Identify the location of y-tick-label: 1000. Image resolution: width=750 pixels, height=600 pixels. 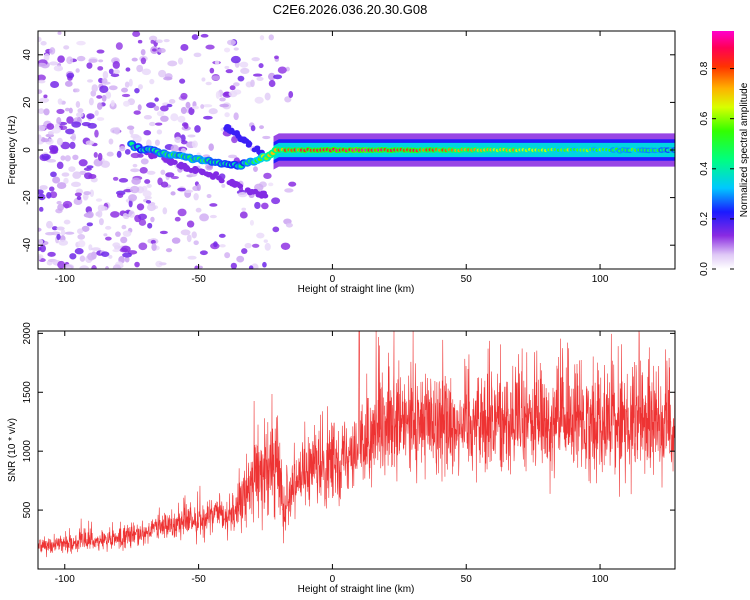
(27, 451).